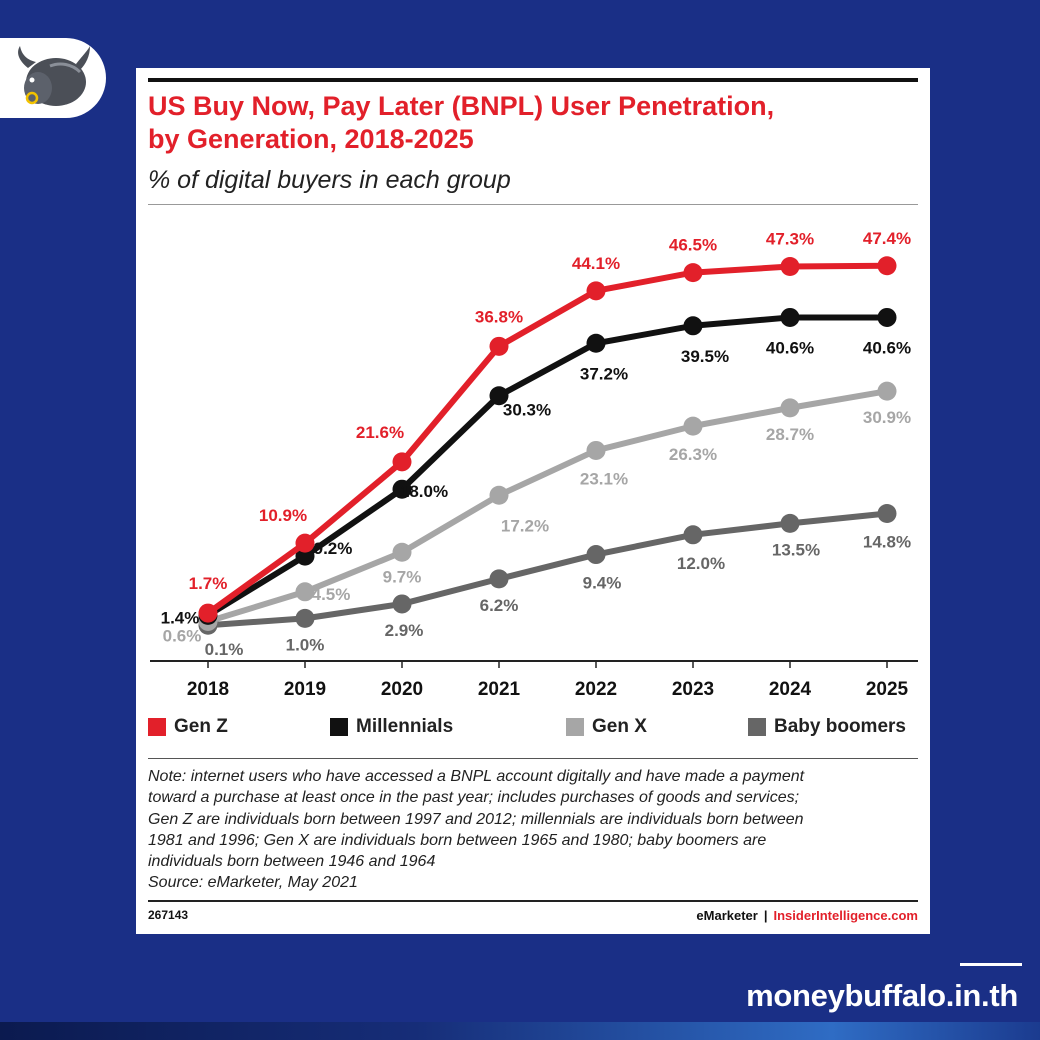 The height and width of the screenshot is (1040, 1040). Describe the element at coordinates (339, 727) in the screenshot. I see `legend-swatch-millennials` at that location.